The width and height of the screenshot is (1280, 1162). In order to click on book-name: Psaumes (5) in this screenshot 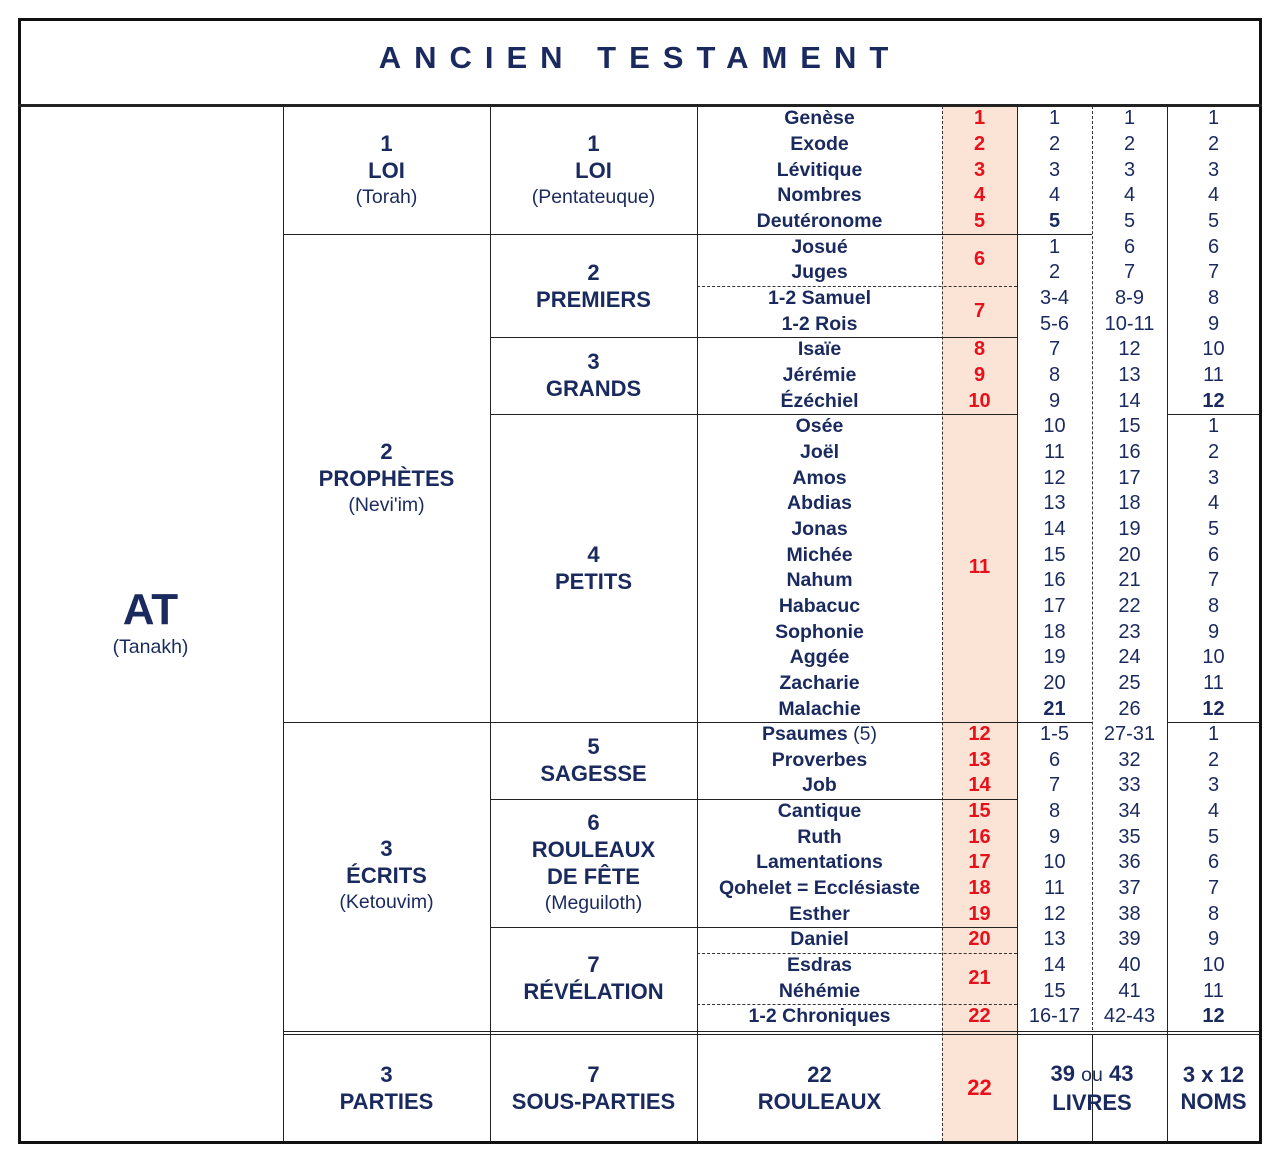, I will do `click(819, 735)`.